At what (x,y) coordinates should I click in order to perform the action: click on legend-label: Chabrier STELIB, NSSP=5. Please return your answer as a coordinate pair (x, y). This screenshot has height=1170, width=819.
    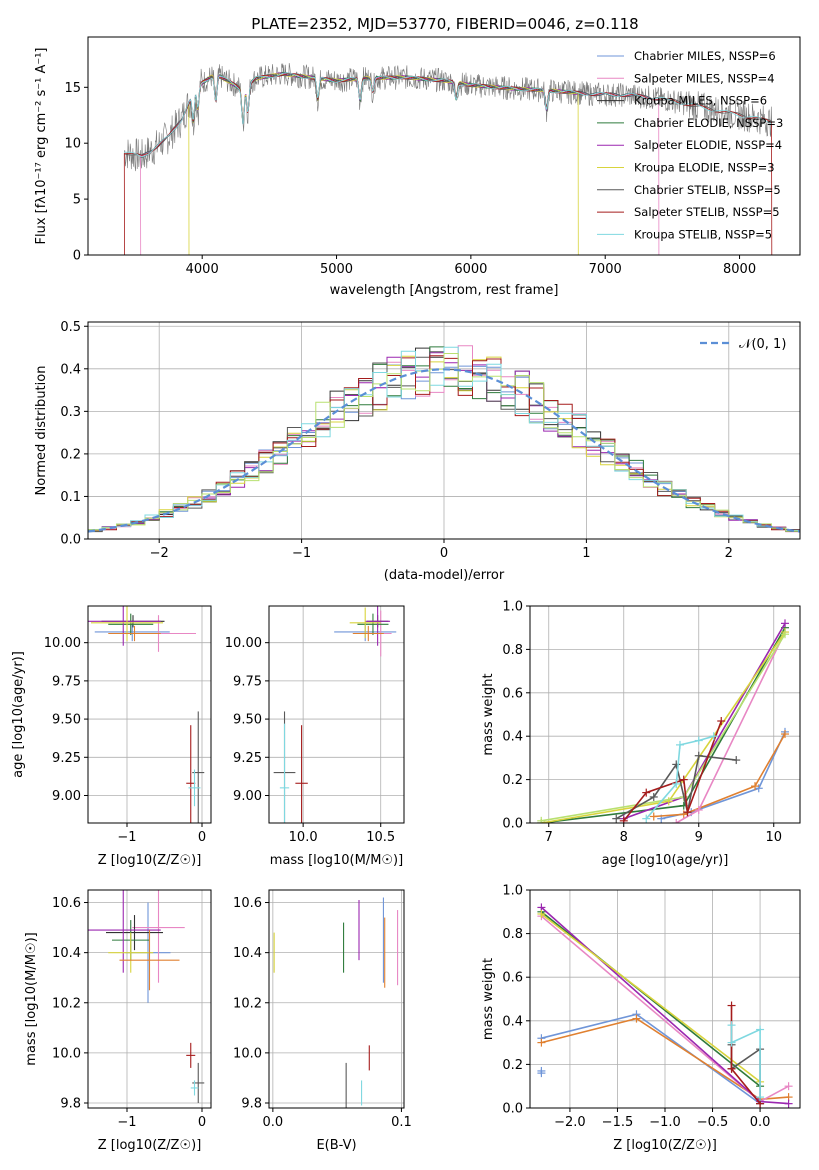
    Looking at the image, I should click on (707, 190).